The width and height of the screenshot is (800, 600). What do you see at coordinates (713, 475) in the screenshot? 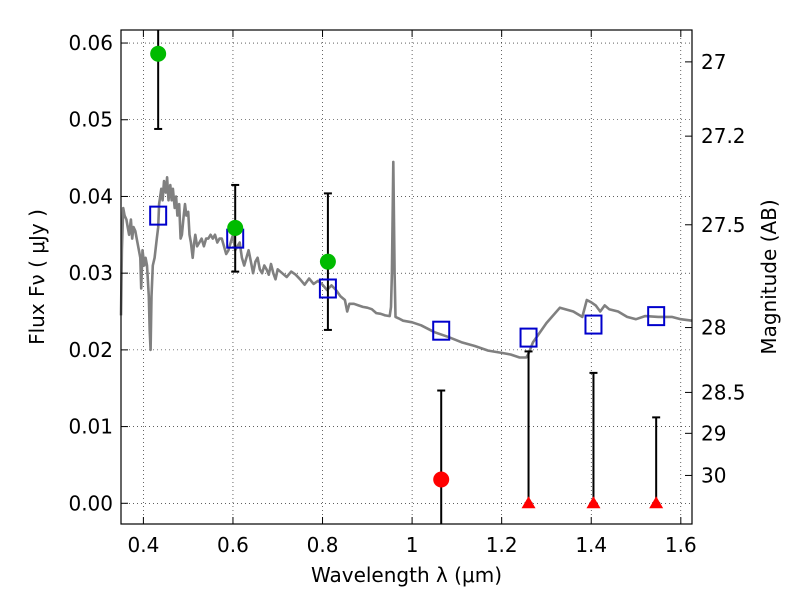
I see `y2-tick-label: 30` at bounding box center [713, 475].